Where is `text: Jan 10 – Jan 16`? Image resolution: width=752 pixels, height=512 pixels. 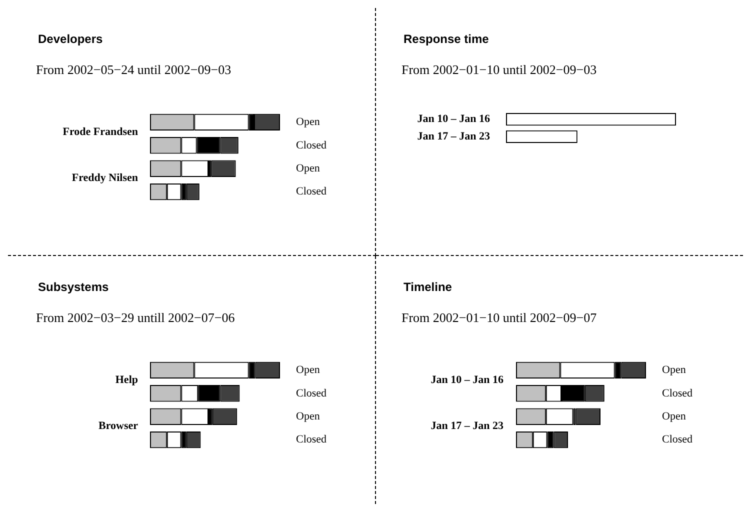 text: Jan 10 – Jan 16 is located at coordinates (467, 381).